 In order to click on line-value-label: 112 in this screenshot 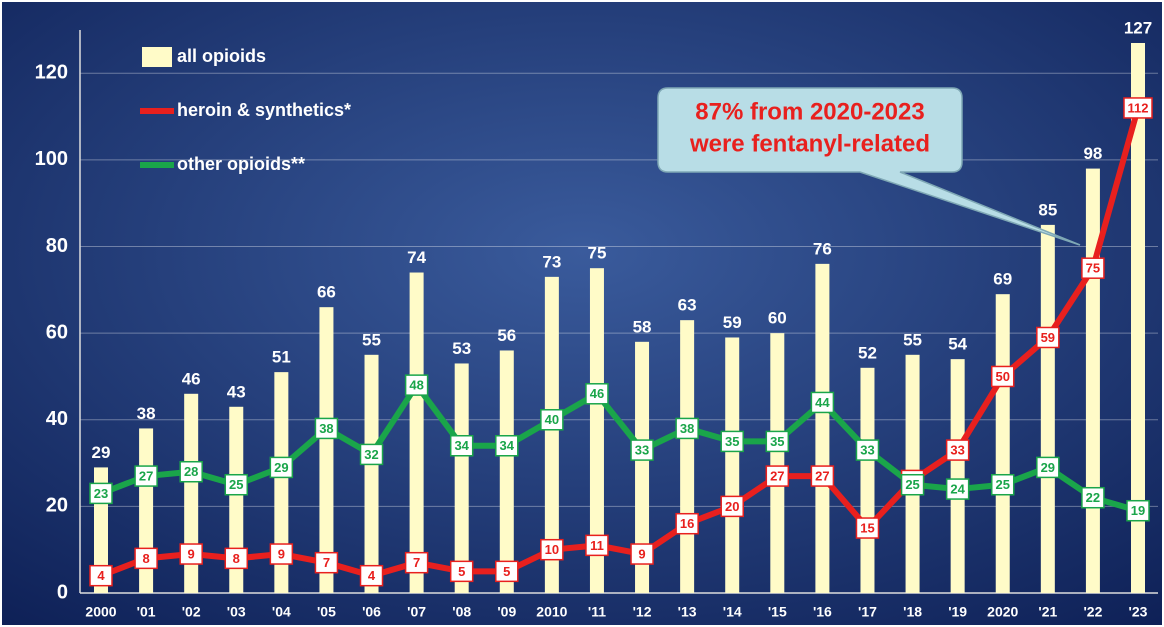, I will do `click(1138, 107)`.